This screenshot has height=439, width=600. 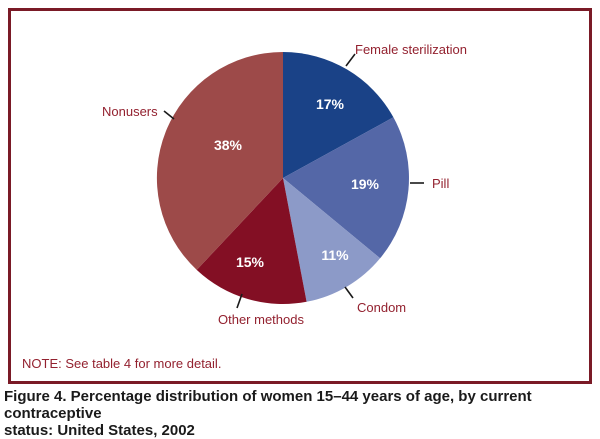 I want to click on figure-caption-line2: status: United States, 2002, so click(x=99, y=430).